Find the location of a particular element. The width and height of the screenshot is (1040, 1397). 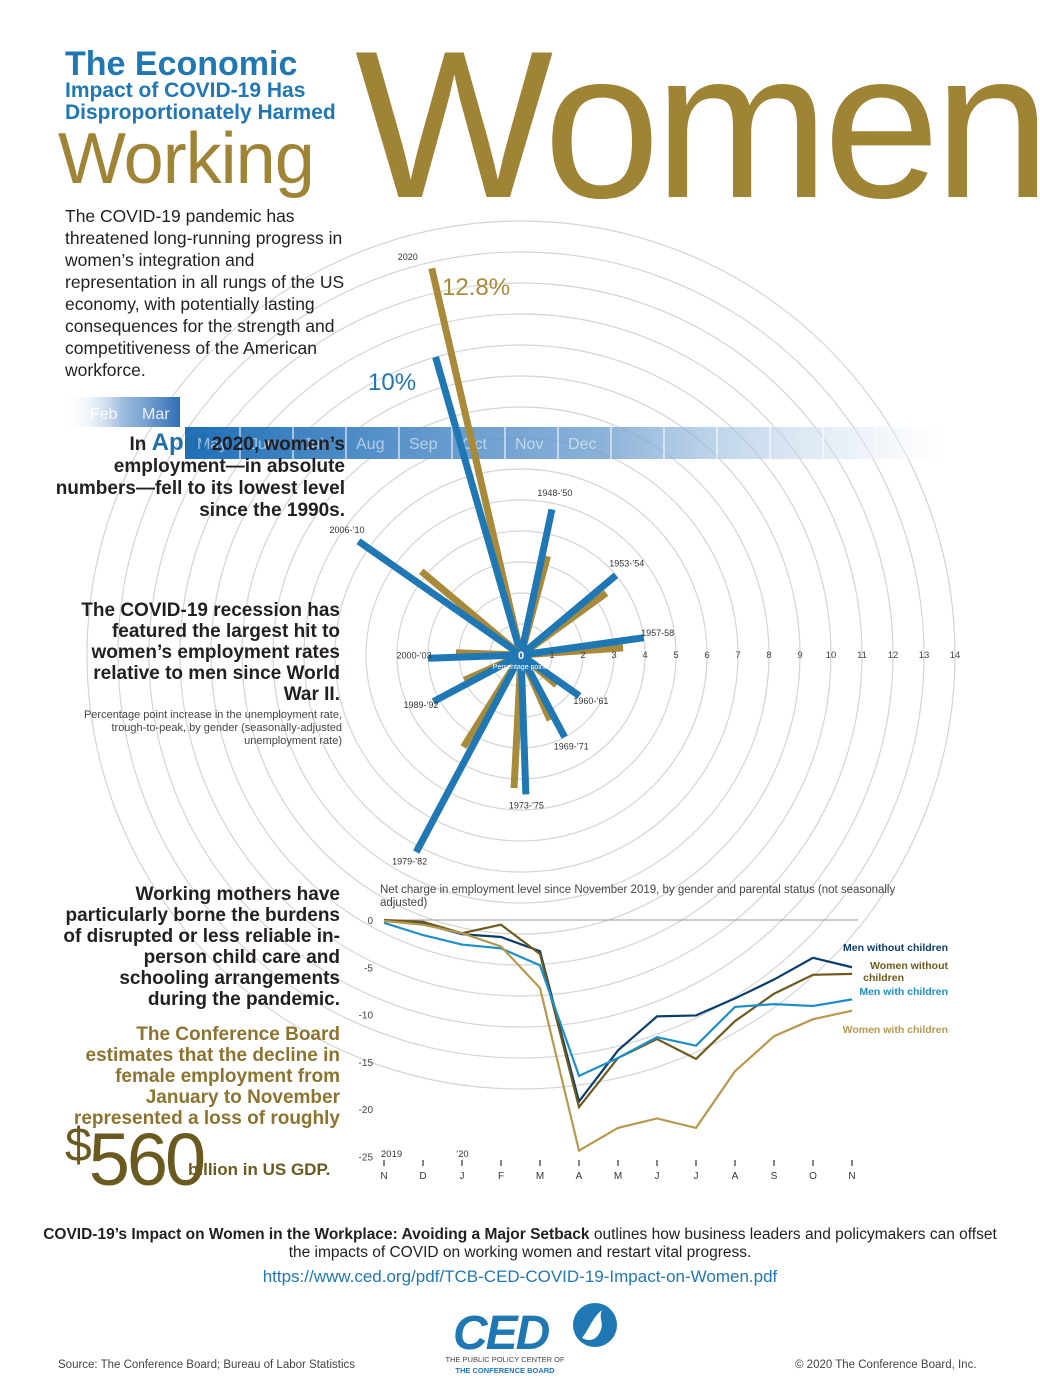

spoke-men-1953-’54 is located at coordinates (568, 615).